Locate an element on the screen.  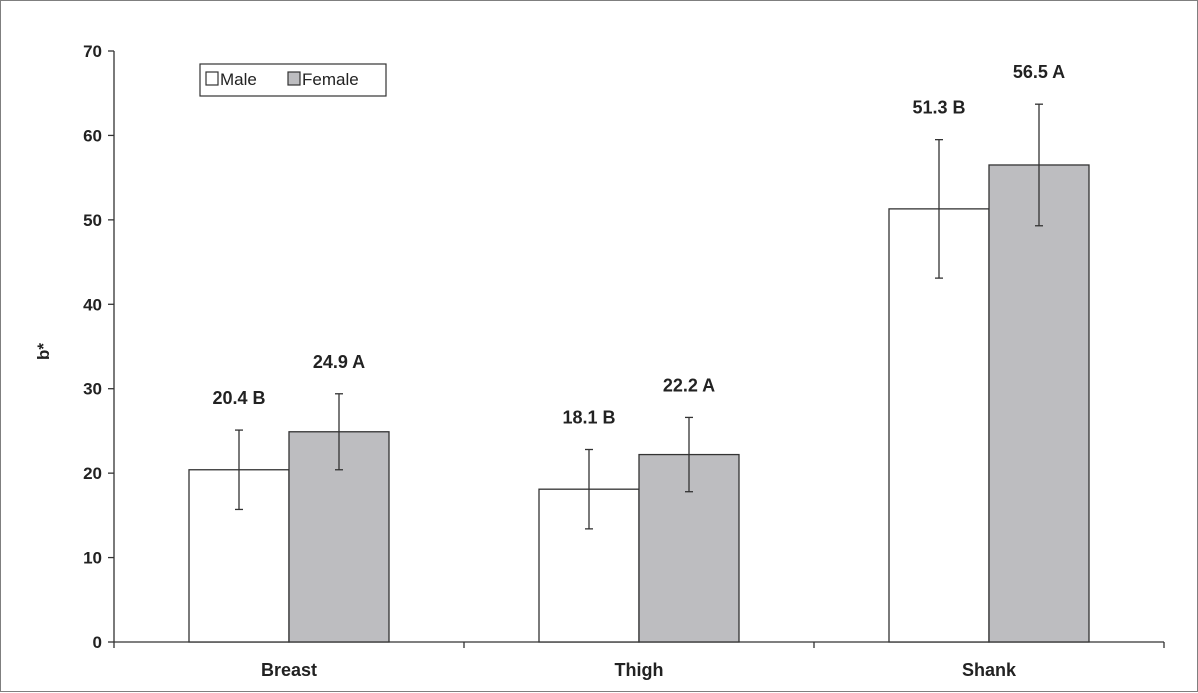
y-tick-label: 10 is located at coordinates (92, 558).